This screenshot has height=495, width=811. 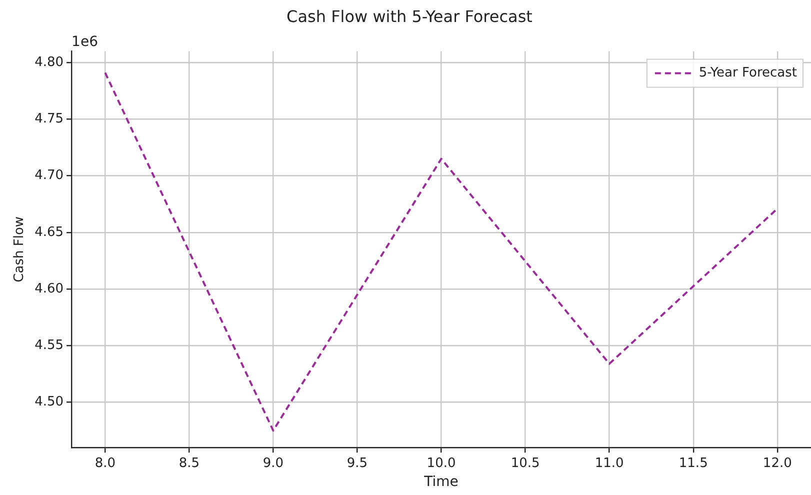 What do you see at coordinates (441, 463) in the screenshot?
I see `x-tick-label: 10.0` at bounding box center [441, 463].